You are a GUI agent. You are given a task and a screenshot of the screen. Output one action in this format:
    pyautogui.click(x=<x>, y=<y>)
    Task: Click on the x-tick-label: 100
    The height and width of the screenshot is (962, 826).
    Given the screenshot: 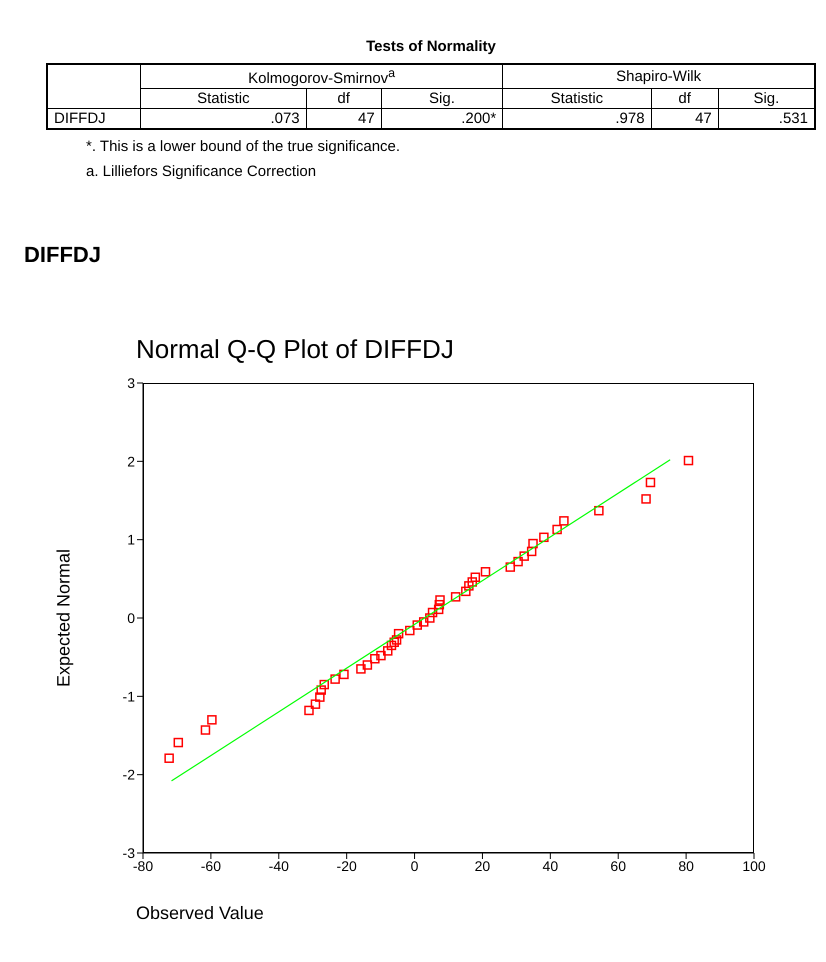 What is the action you would take?
    pyautogui.click(x=754, y=866)
    